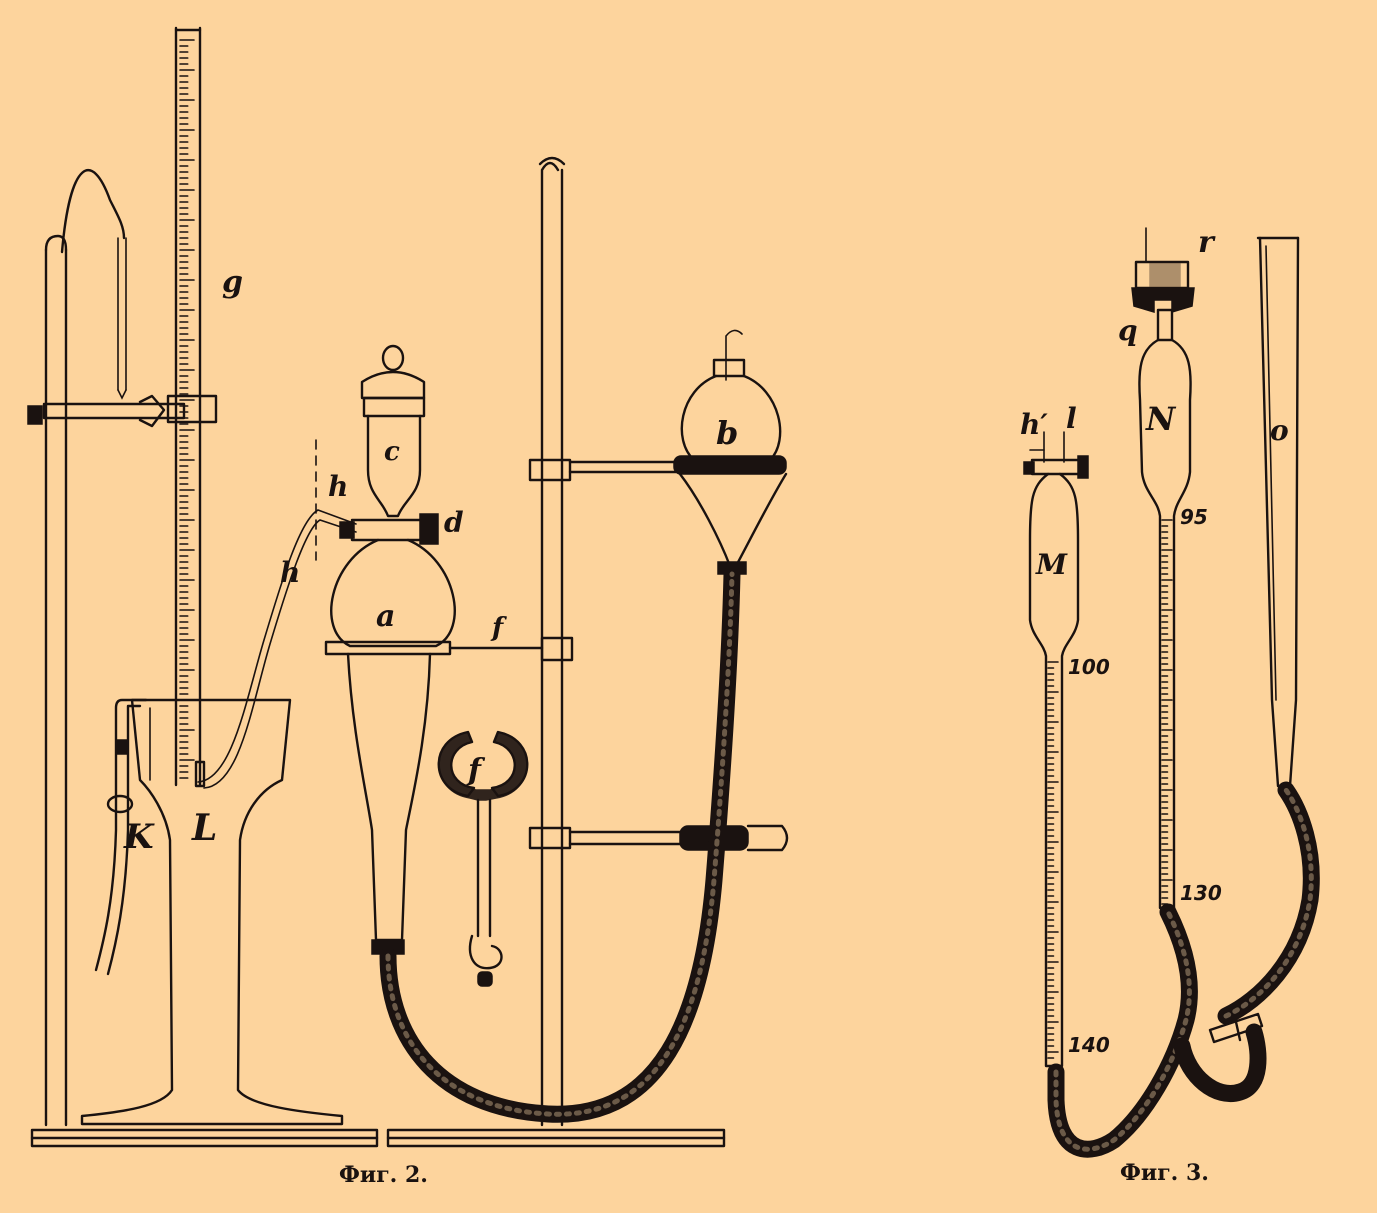 Image resolution: width=1377 pixels, height=1213 pixels. I want to click on label-M: M, so click(1051, 564).